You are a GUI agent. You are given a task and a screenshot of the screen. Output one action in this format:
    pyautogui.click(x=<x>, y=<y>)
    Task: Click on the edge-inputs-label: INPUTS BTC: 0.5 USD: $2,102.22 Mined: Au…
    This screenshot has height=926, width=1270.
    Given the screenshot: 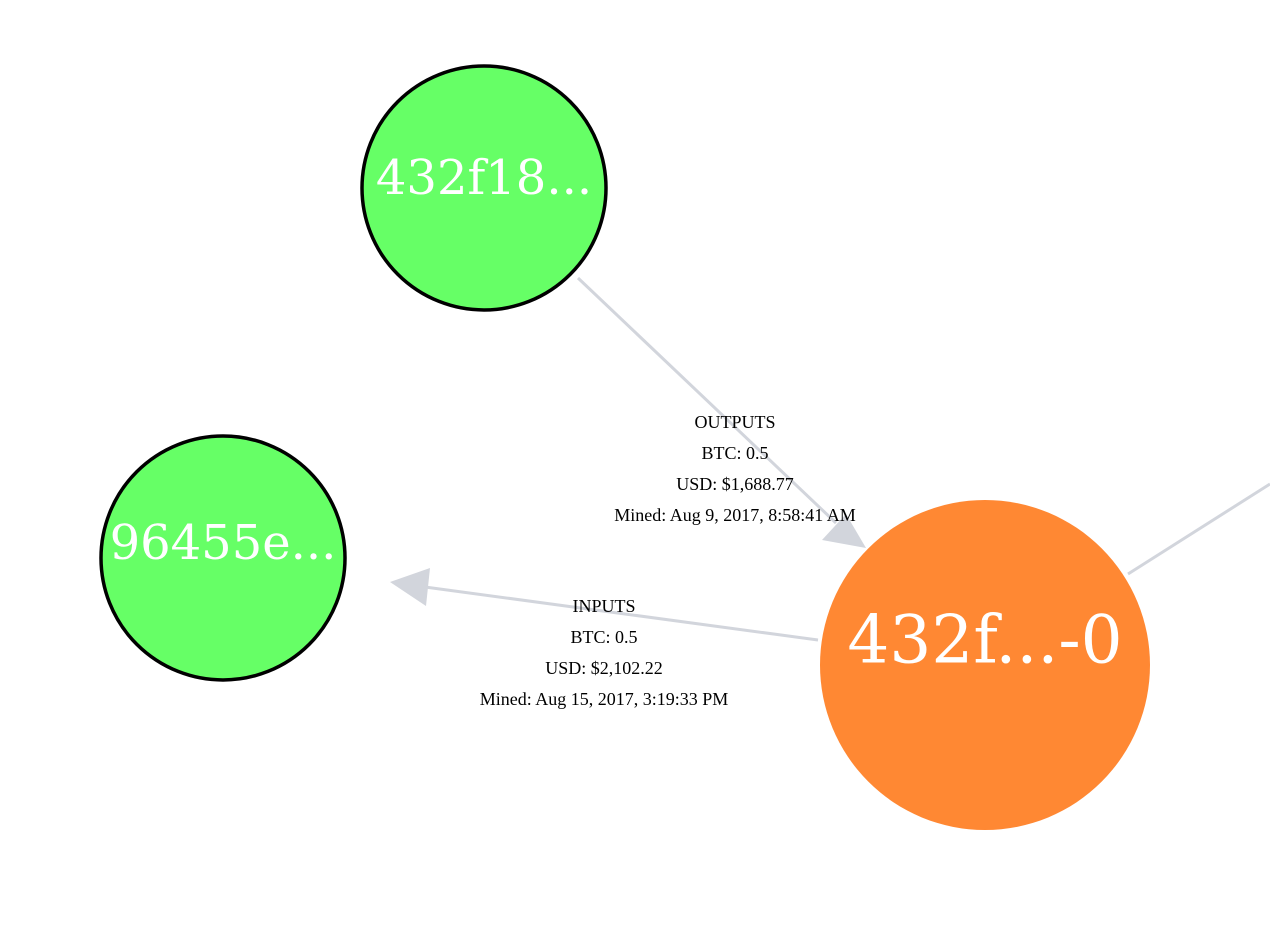 What is the action you would take?
    pyautogui.click(x=604, y=652)
    